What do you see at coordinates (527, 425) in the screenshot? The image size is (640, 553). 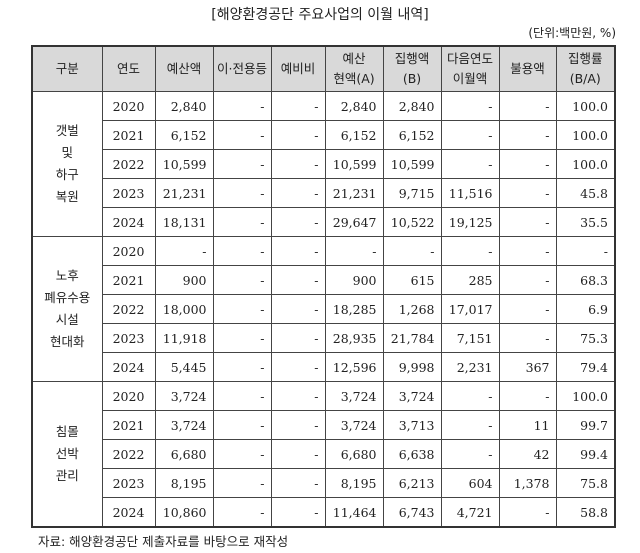 I see `value-cell: 11` at bounding box center [527, 425].